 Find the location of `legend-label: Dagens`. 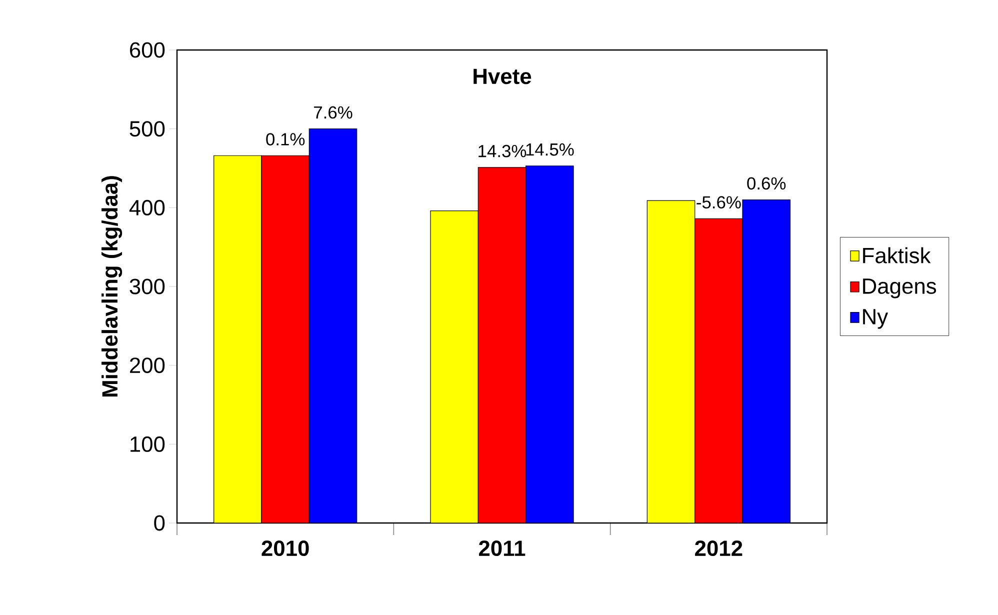

legend-label: Dagens is located at coordinates (899, 288).